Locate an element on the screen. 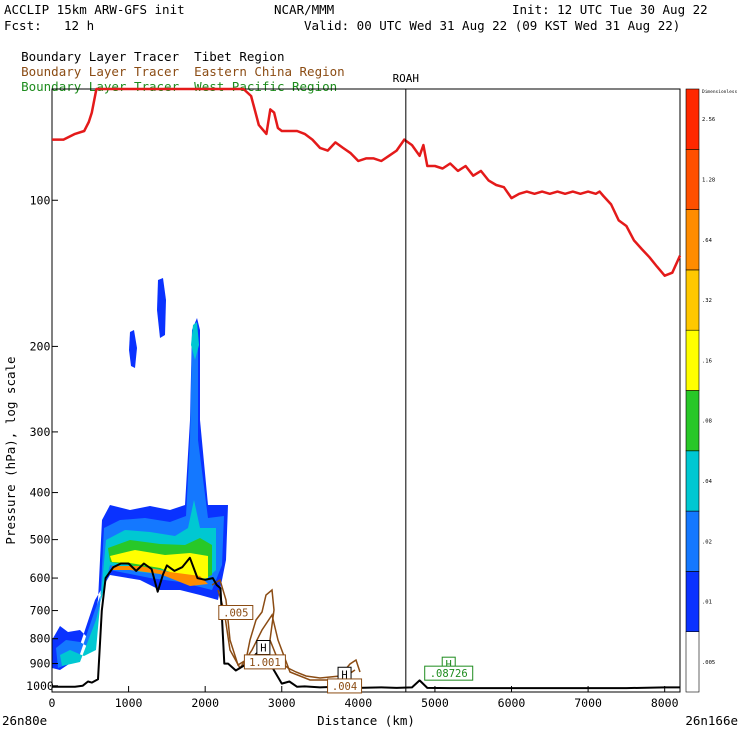 Image resolution: width=740 pixels, height=740 pixels. endpoint-left: 26n80e is located at coordinates (24, 720).